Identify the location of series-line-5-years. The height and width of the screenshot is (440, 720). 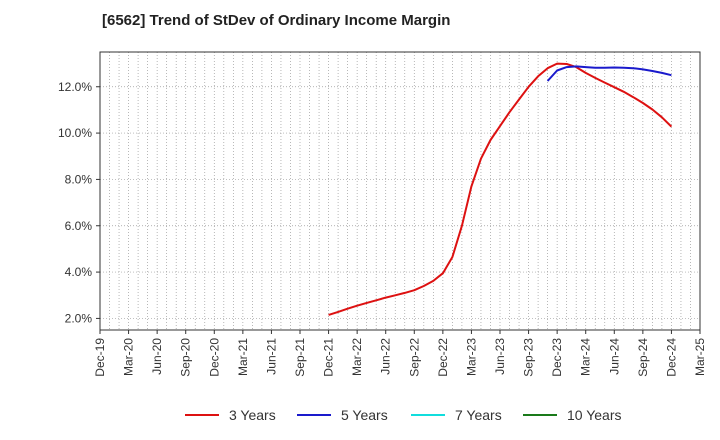
(609, 73).